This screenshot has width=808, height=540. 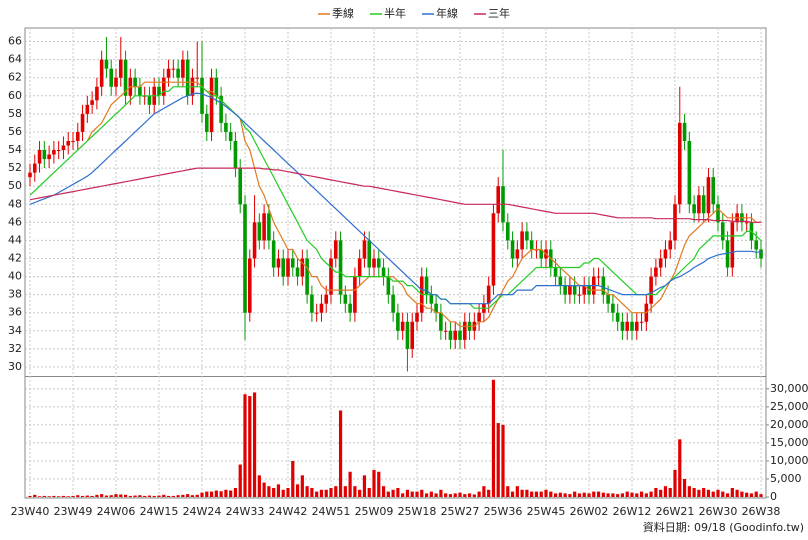 What do you see at coordinates (15, 239) in the screenshot?
I see `y-tick-label: 44` at bounding box center [15, 239].